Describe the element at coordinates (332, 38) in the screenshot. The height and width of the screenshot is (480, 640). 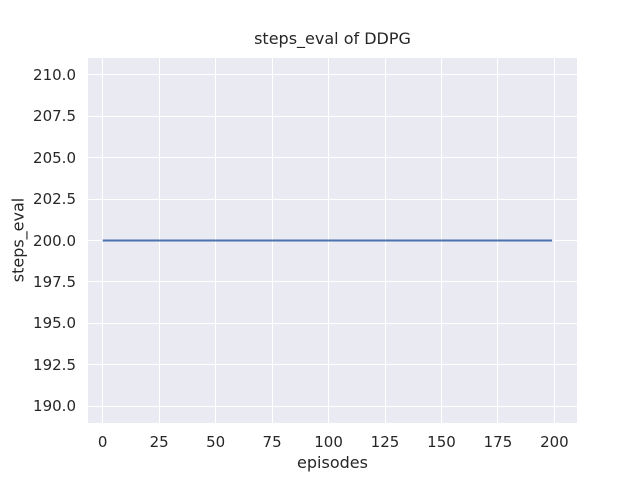
I see `chart-title: steps_eval of DDPG` at that location.